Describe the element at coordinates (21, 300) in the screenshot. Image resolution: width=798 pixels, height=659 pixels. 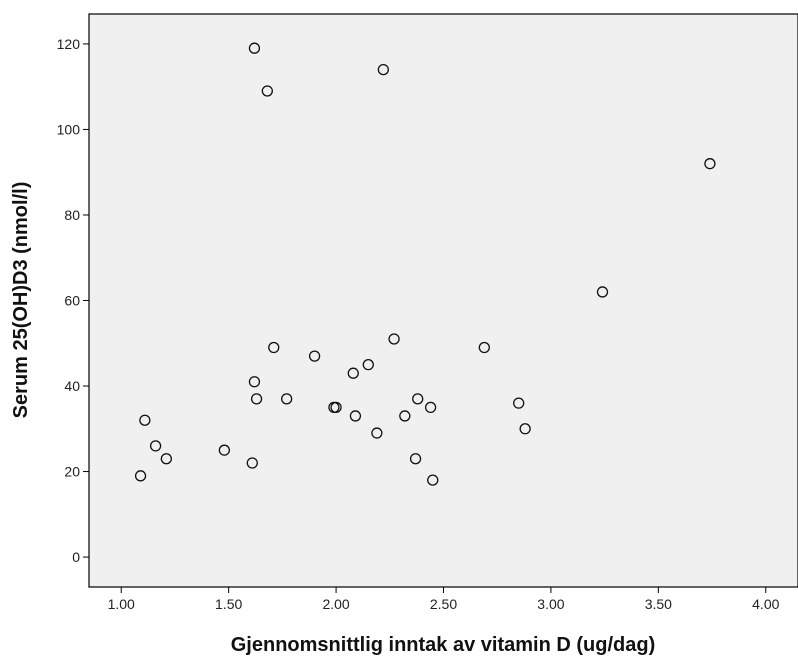
I see `y-axis-title: Serum 25(OH)D3 (nmol/l)` at that location.